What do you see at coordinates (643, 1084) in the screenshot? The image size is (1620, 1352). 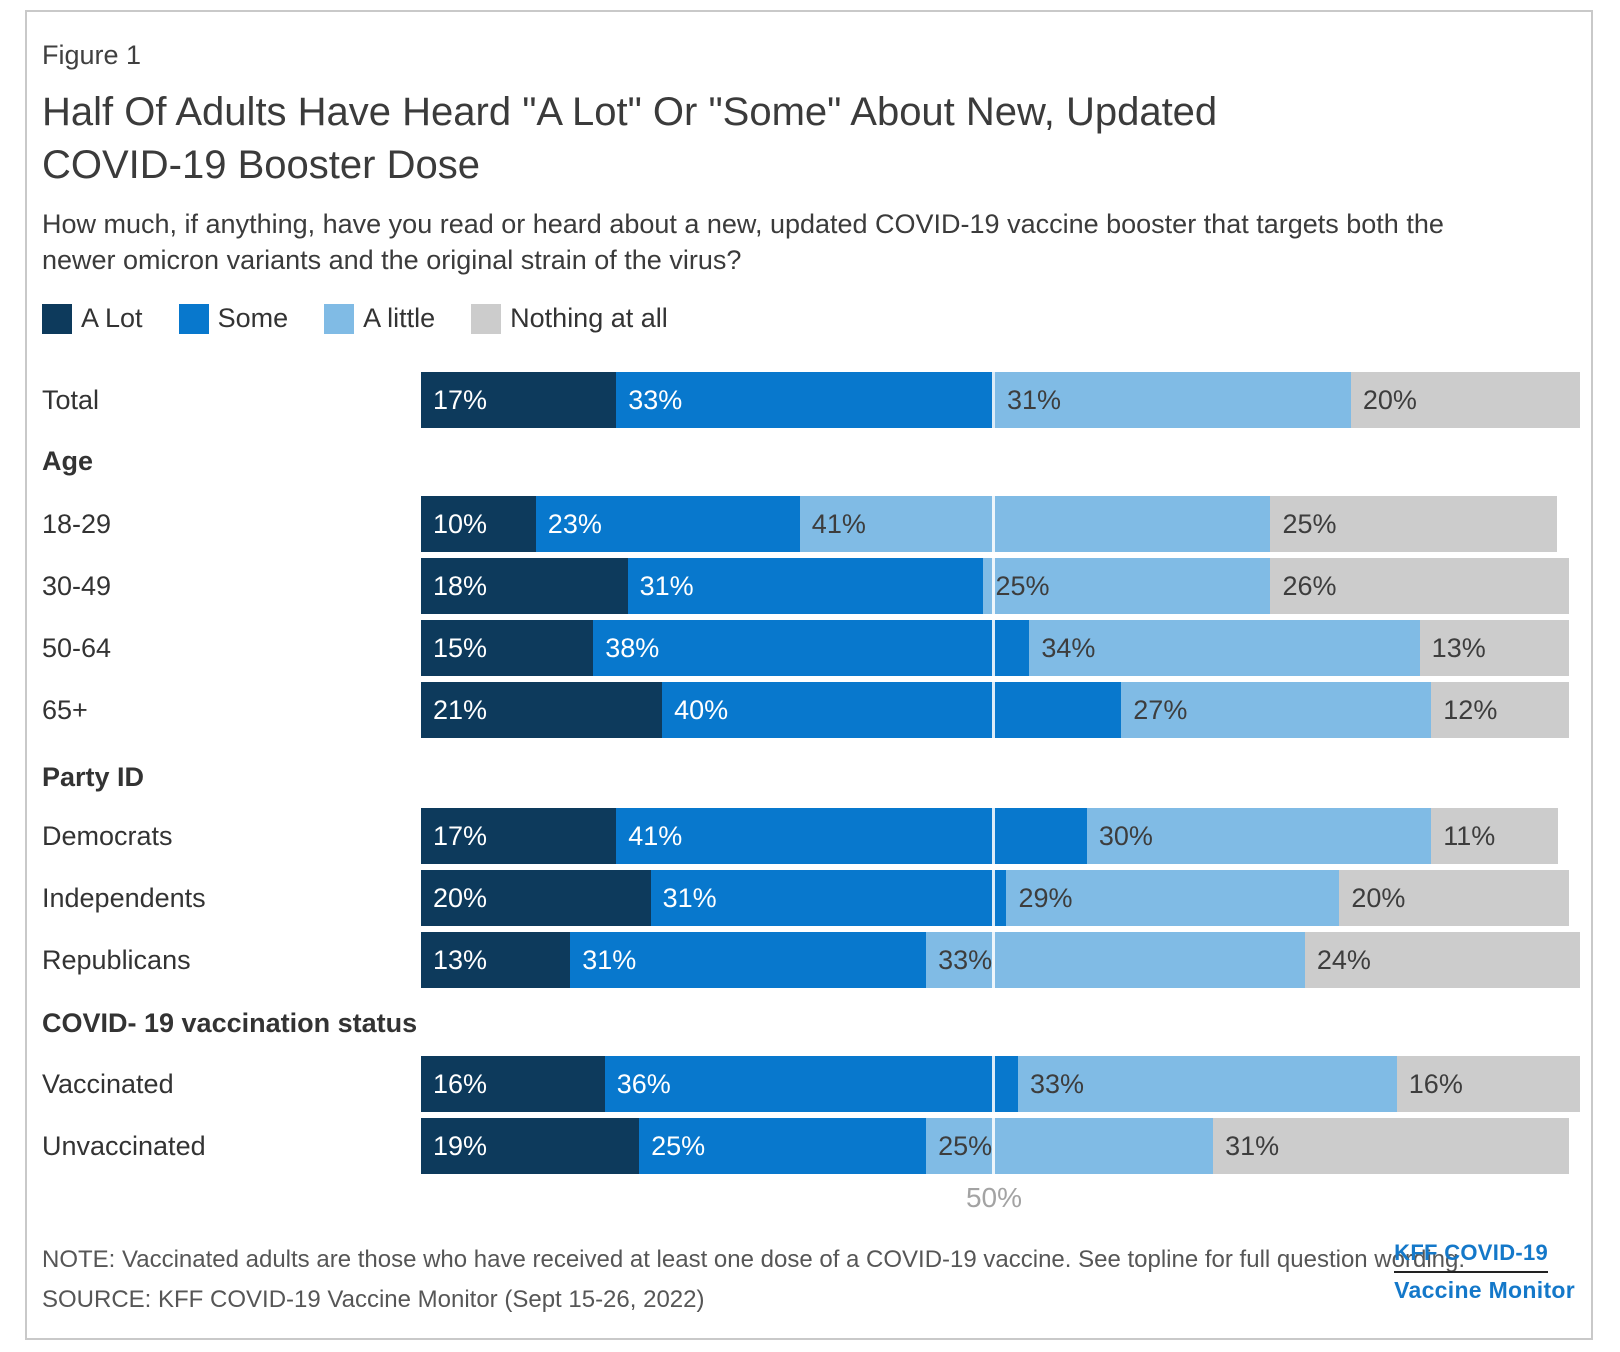 I see `segment-value-label: 36%` at bounding box center [643, 1084].